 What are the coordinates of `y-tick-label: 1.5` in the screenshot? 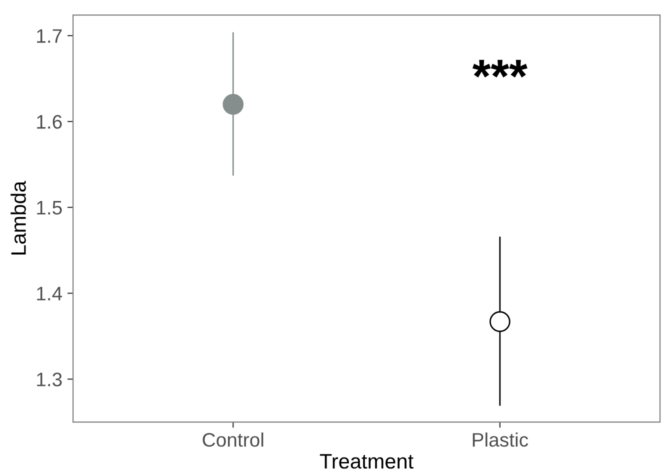 It's located at (49, 208).